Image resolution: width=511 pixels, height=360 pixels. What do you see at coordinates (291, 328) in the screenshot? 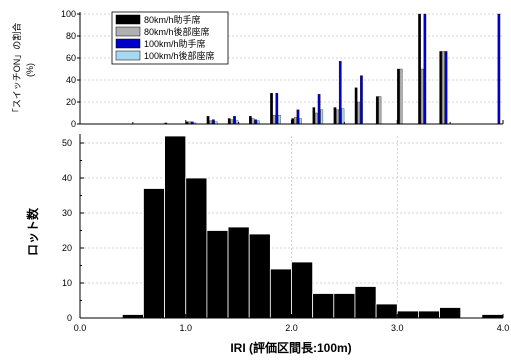
I see `bottom-x-tick-label: 2.0` at bounding box center [291, 328].